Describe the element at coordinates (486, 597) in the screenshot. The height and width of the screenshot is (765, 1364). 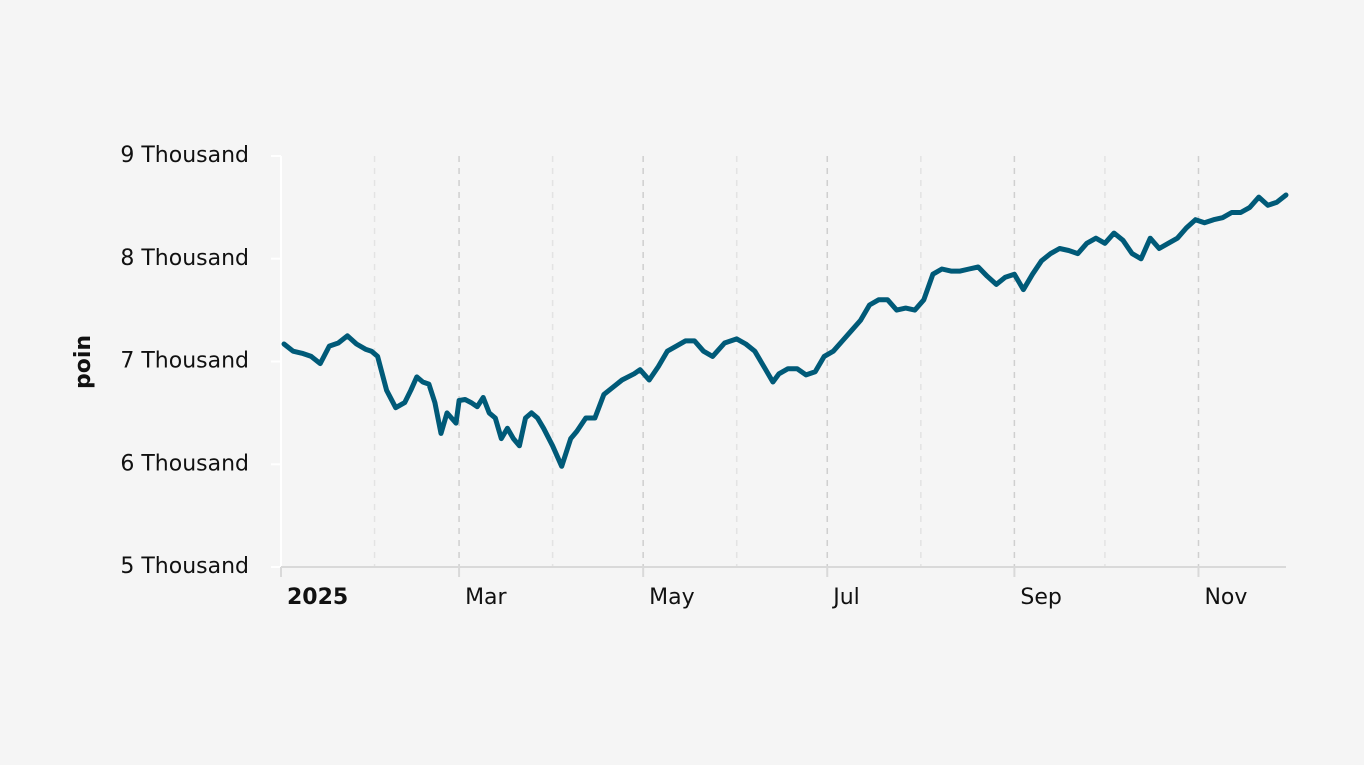
I see `x-tick-label: Mar` at that location.